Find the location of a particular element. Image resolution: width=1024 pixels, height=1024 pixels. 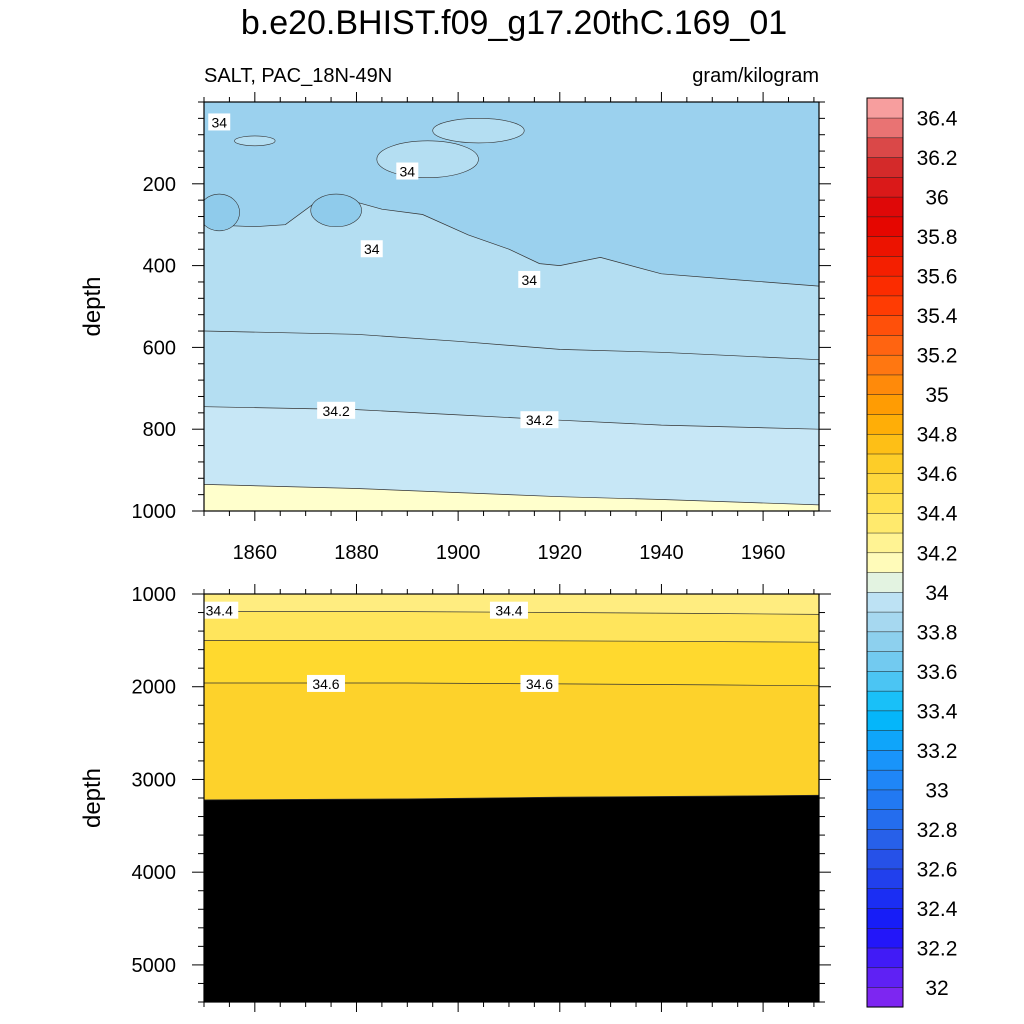

y-tick-label: 3000 is located at coordinates (154, 780).